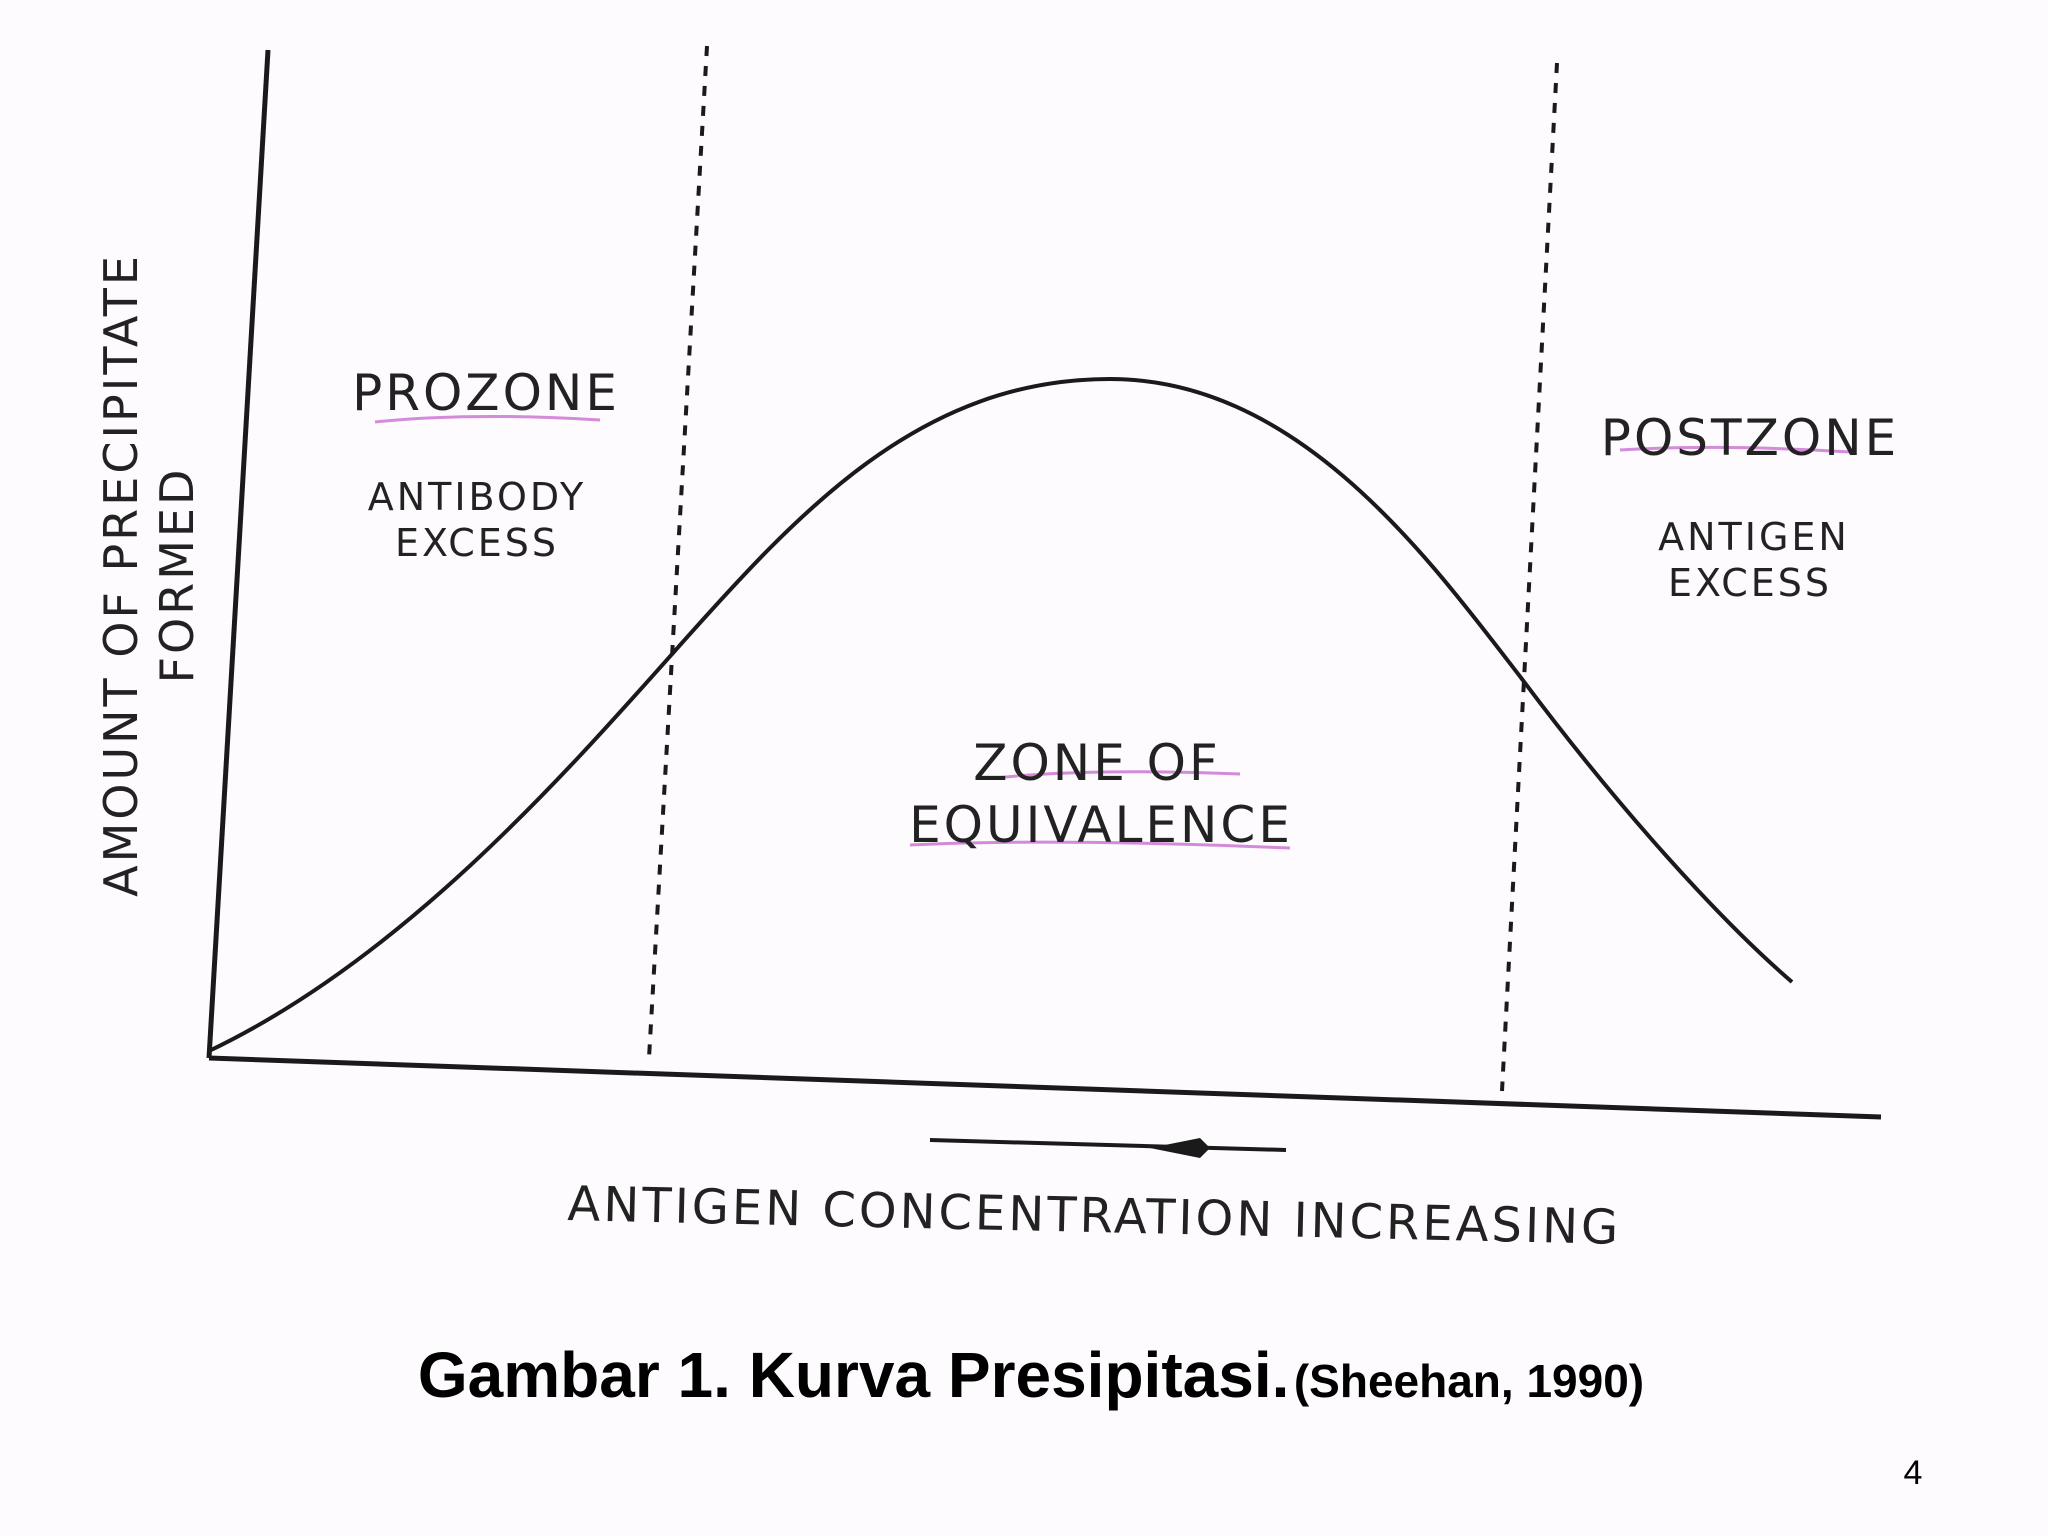  I want to click on y-axis-label: FORMED, so click(177, 575).